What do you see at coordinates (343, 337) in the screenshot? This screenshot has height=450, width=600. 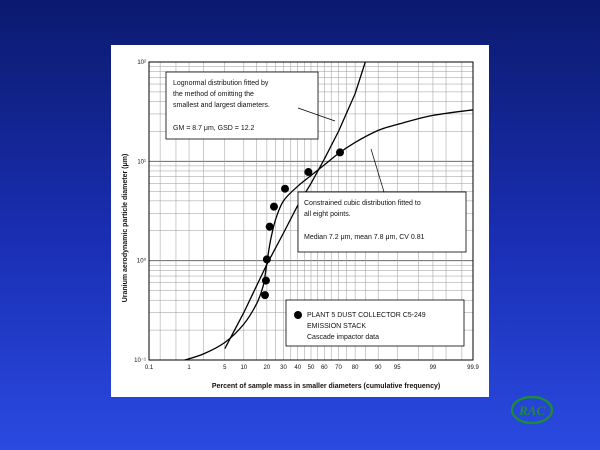 I see `legend-line3: Cascade impactor data` at bounding box center [343, 337].